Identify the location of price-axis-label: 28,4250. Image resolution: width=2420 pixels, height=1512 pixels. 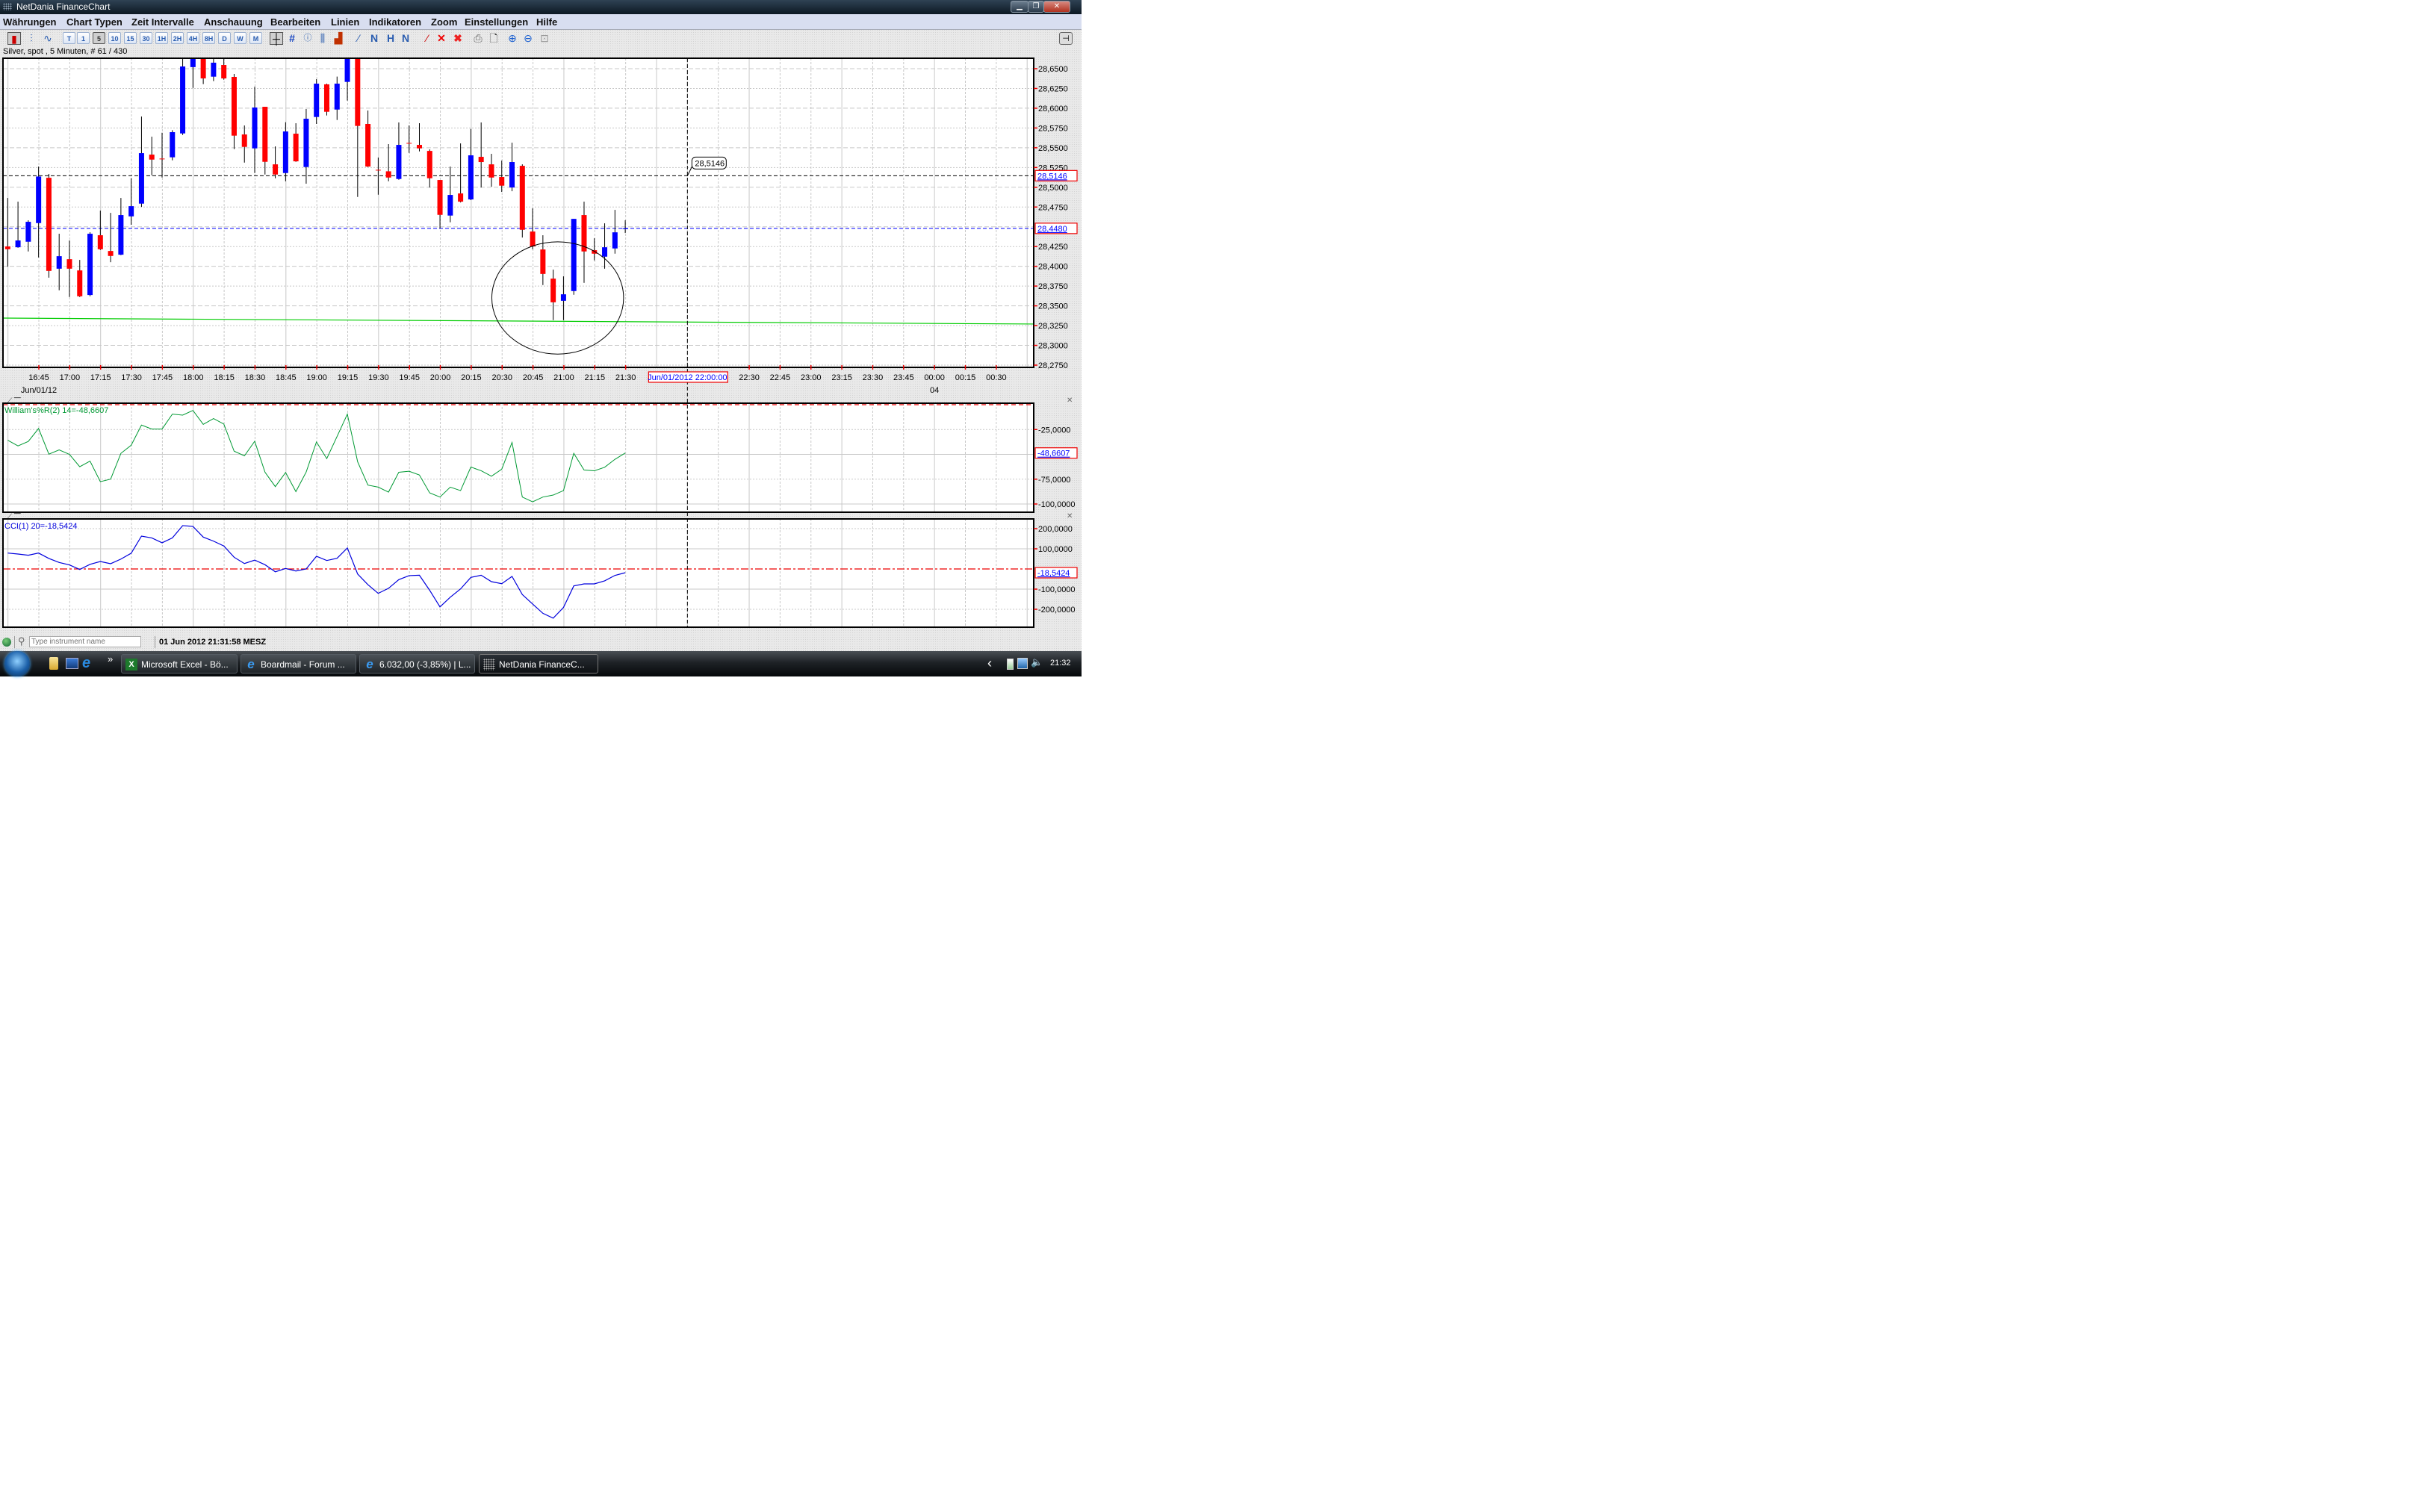
(1053, 247).